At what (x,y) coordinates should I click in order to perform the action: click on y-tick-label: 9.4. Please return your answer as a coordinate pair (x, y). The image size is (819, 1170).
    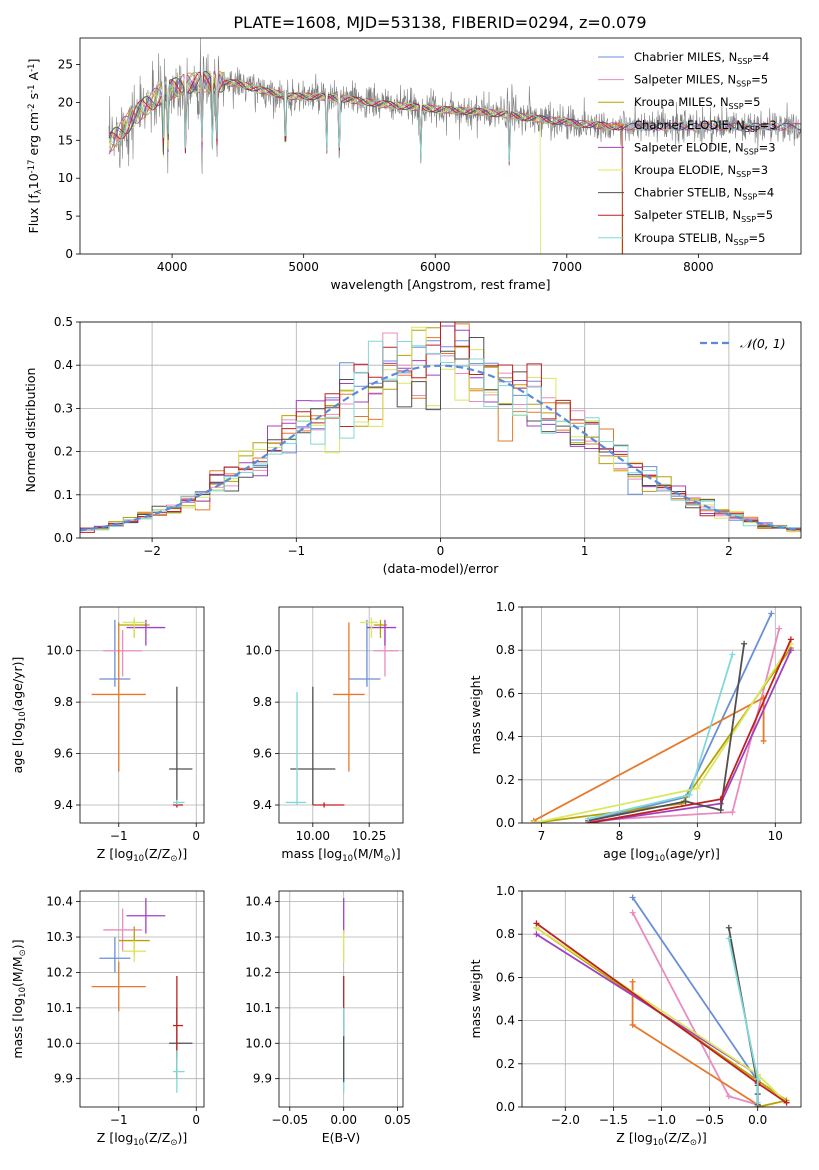
    Looking at the image, I should click on (63, 805).